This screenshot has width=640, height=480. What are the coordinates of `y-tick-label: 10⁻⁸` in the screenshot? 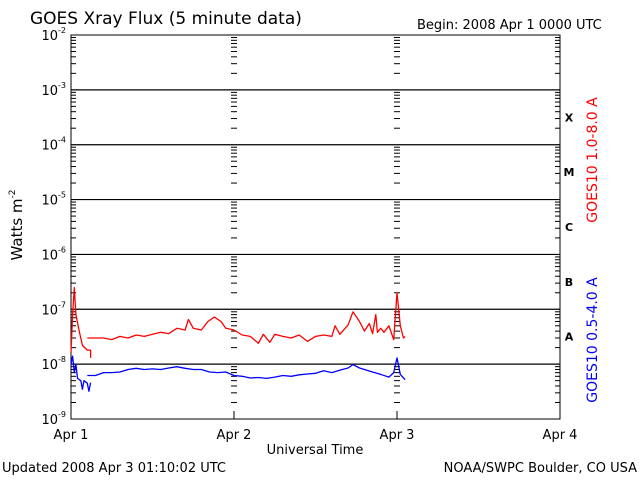 It's located at (53, 364).